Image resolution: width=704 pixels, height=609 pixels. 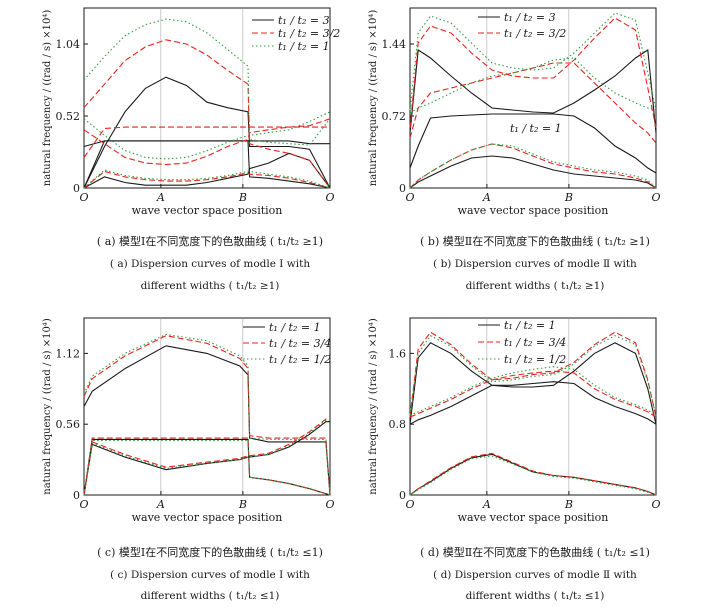 What do you see at coordinates (373, 98) in the screenshot?
I see `y-axis-label-b: natural frequency / ((rad / s) ×10⁴)` at bounding box center [373, 98].